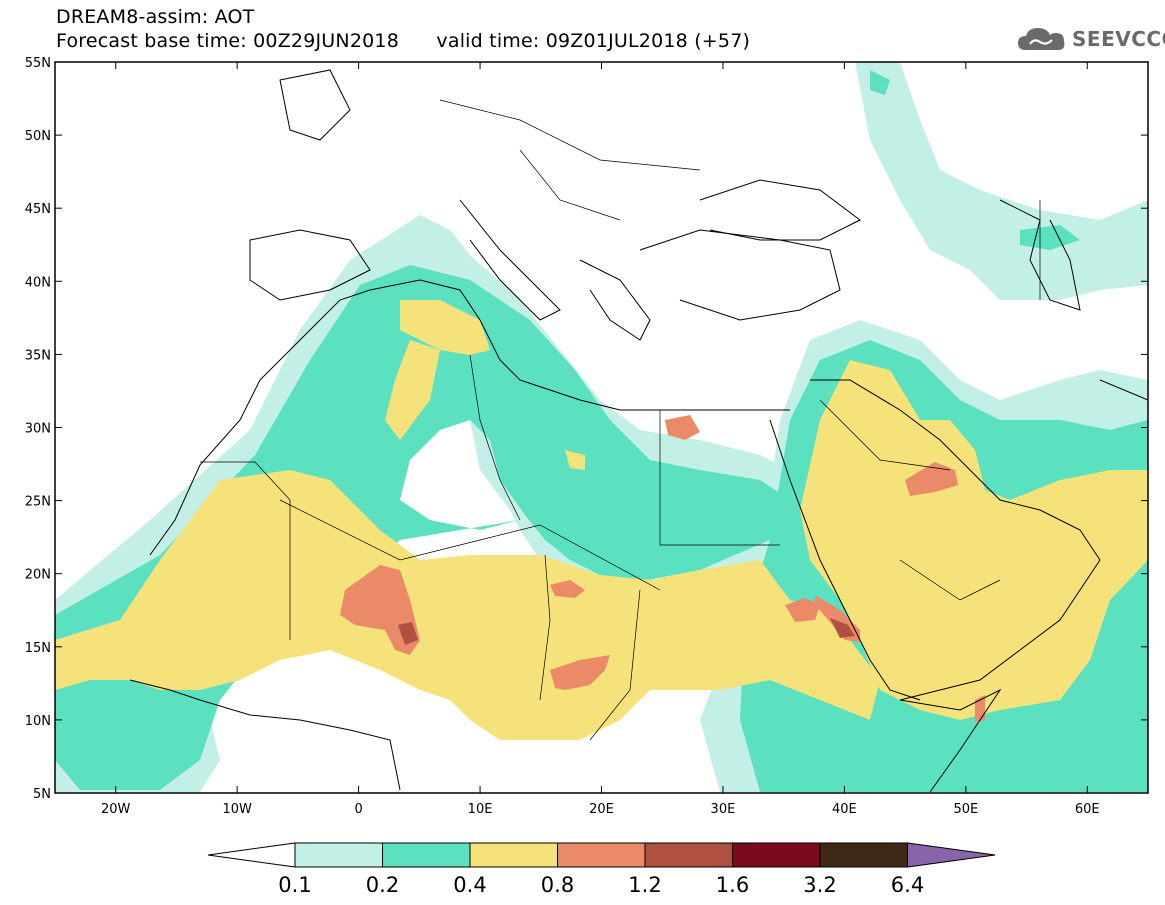 The width and height of the screenshot is (1165, 905). What do you see at coordinates (615, 300) in the screenshot?
I see `coastline-greece` at bounding box center [615, 300].